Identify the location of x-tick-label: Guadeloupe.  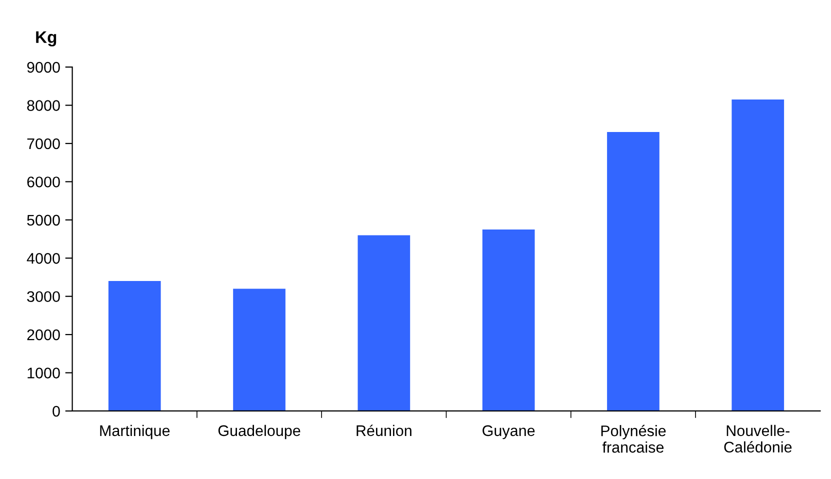
(259, 432).